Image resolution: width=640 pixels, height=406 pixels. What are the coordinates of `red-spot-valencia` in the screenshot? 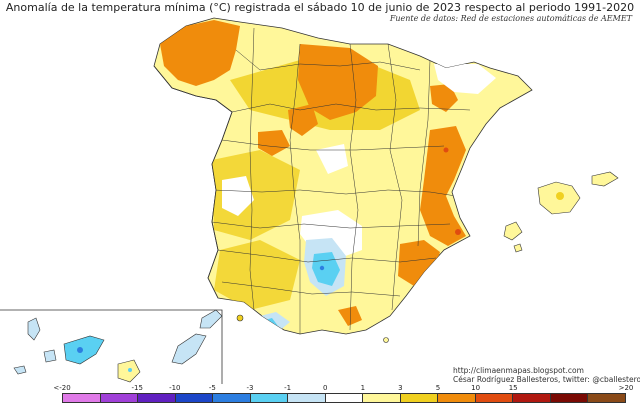 It's located at (458, 232).